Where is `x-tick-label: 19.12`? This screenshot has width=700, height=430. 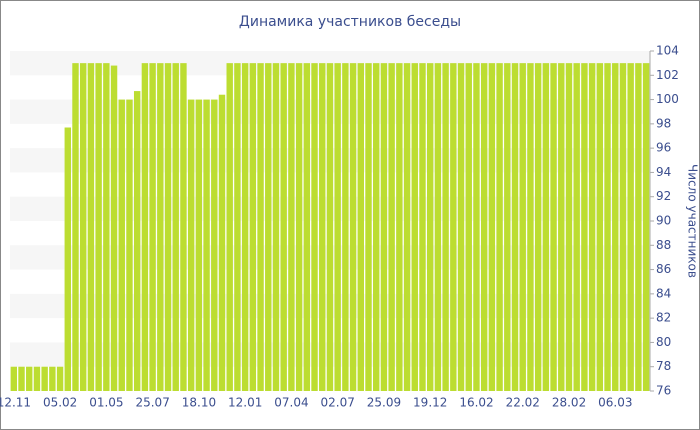 x-tick-label: 19.12 is located at coordinates (430, 403).